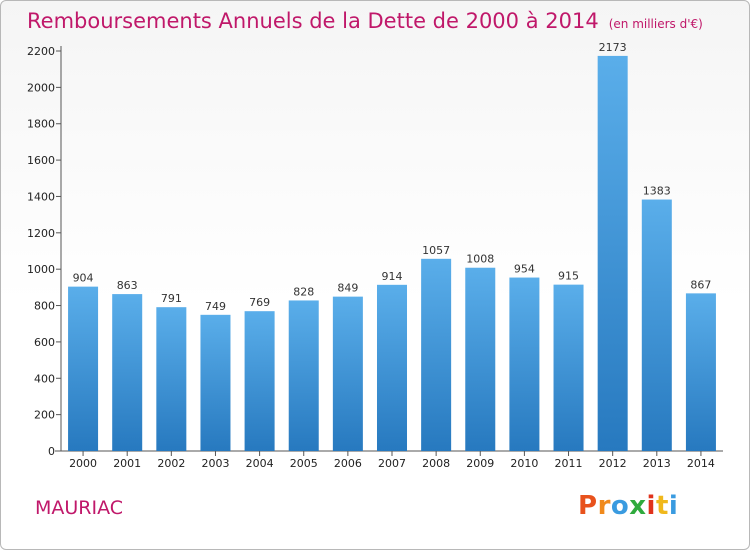 The image size is (750, 550). I want to click on commune-name: MAURIAC, so click(79, 508).